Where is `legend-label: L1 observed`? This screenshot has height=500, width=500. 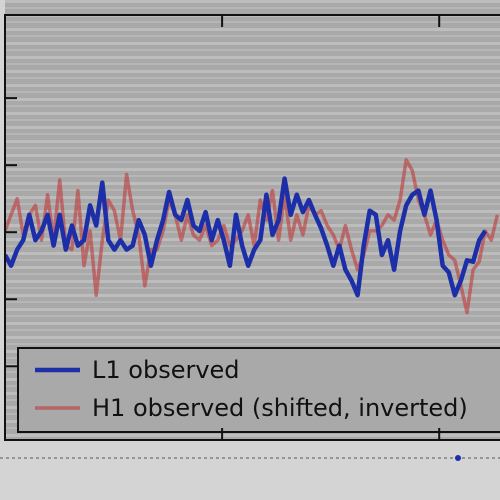 legend-label: L1 observed is located at coordinates (166, 370).